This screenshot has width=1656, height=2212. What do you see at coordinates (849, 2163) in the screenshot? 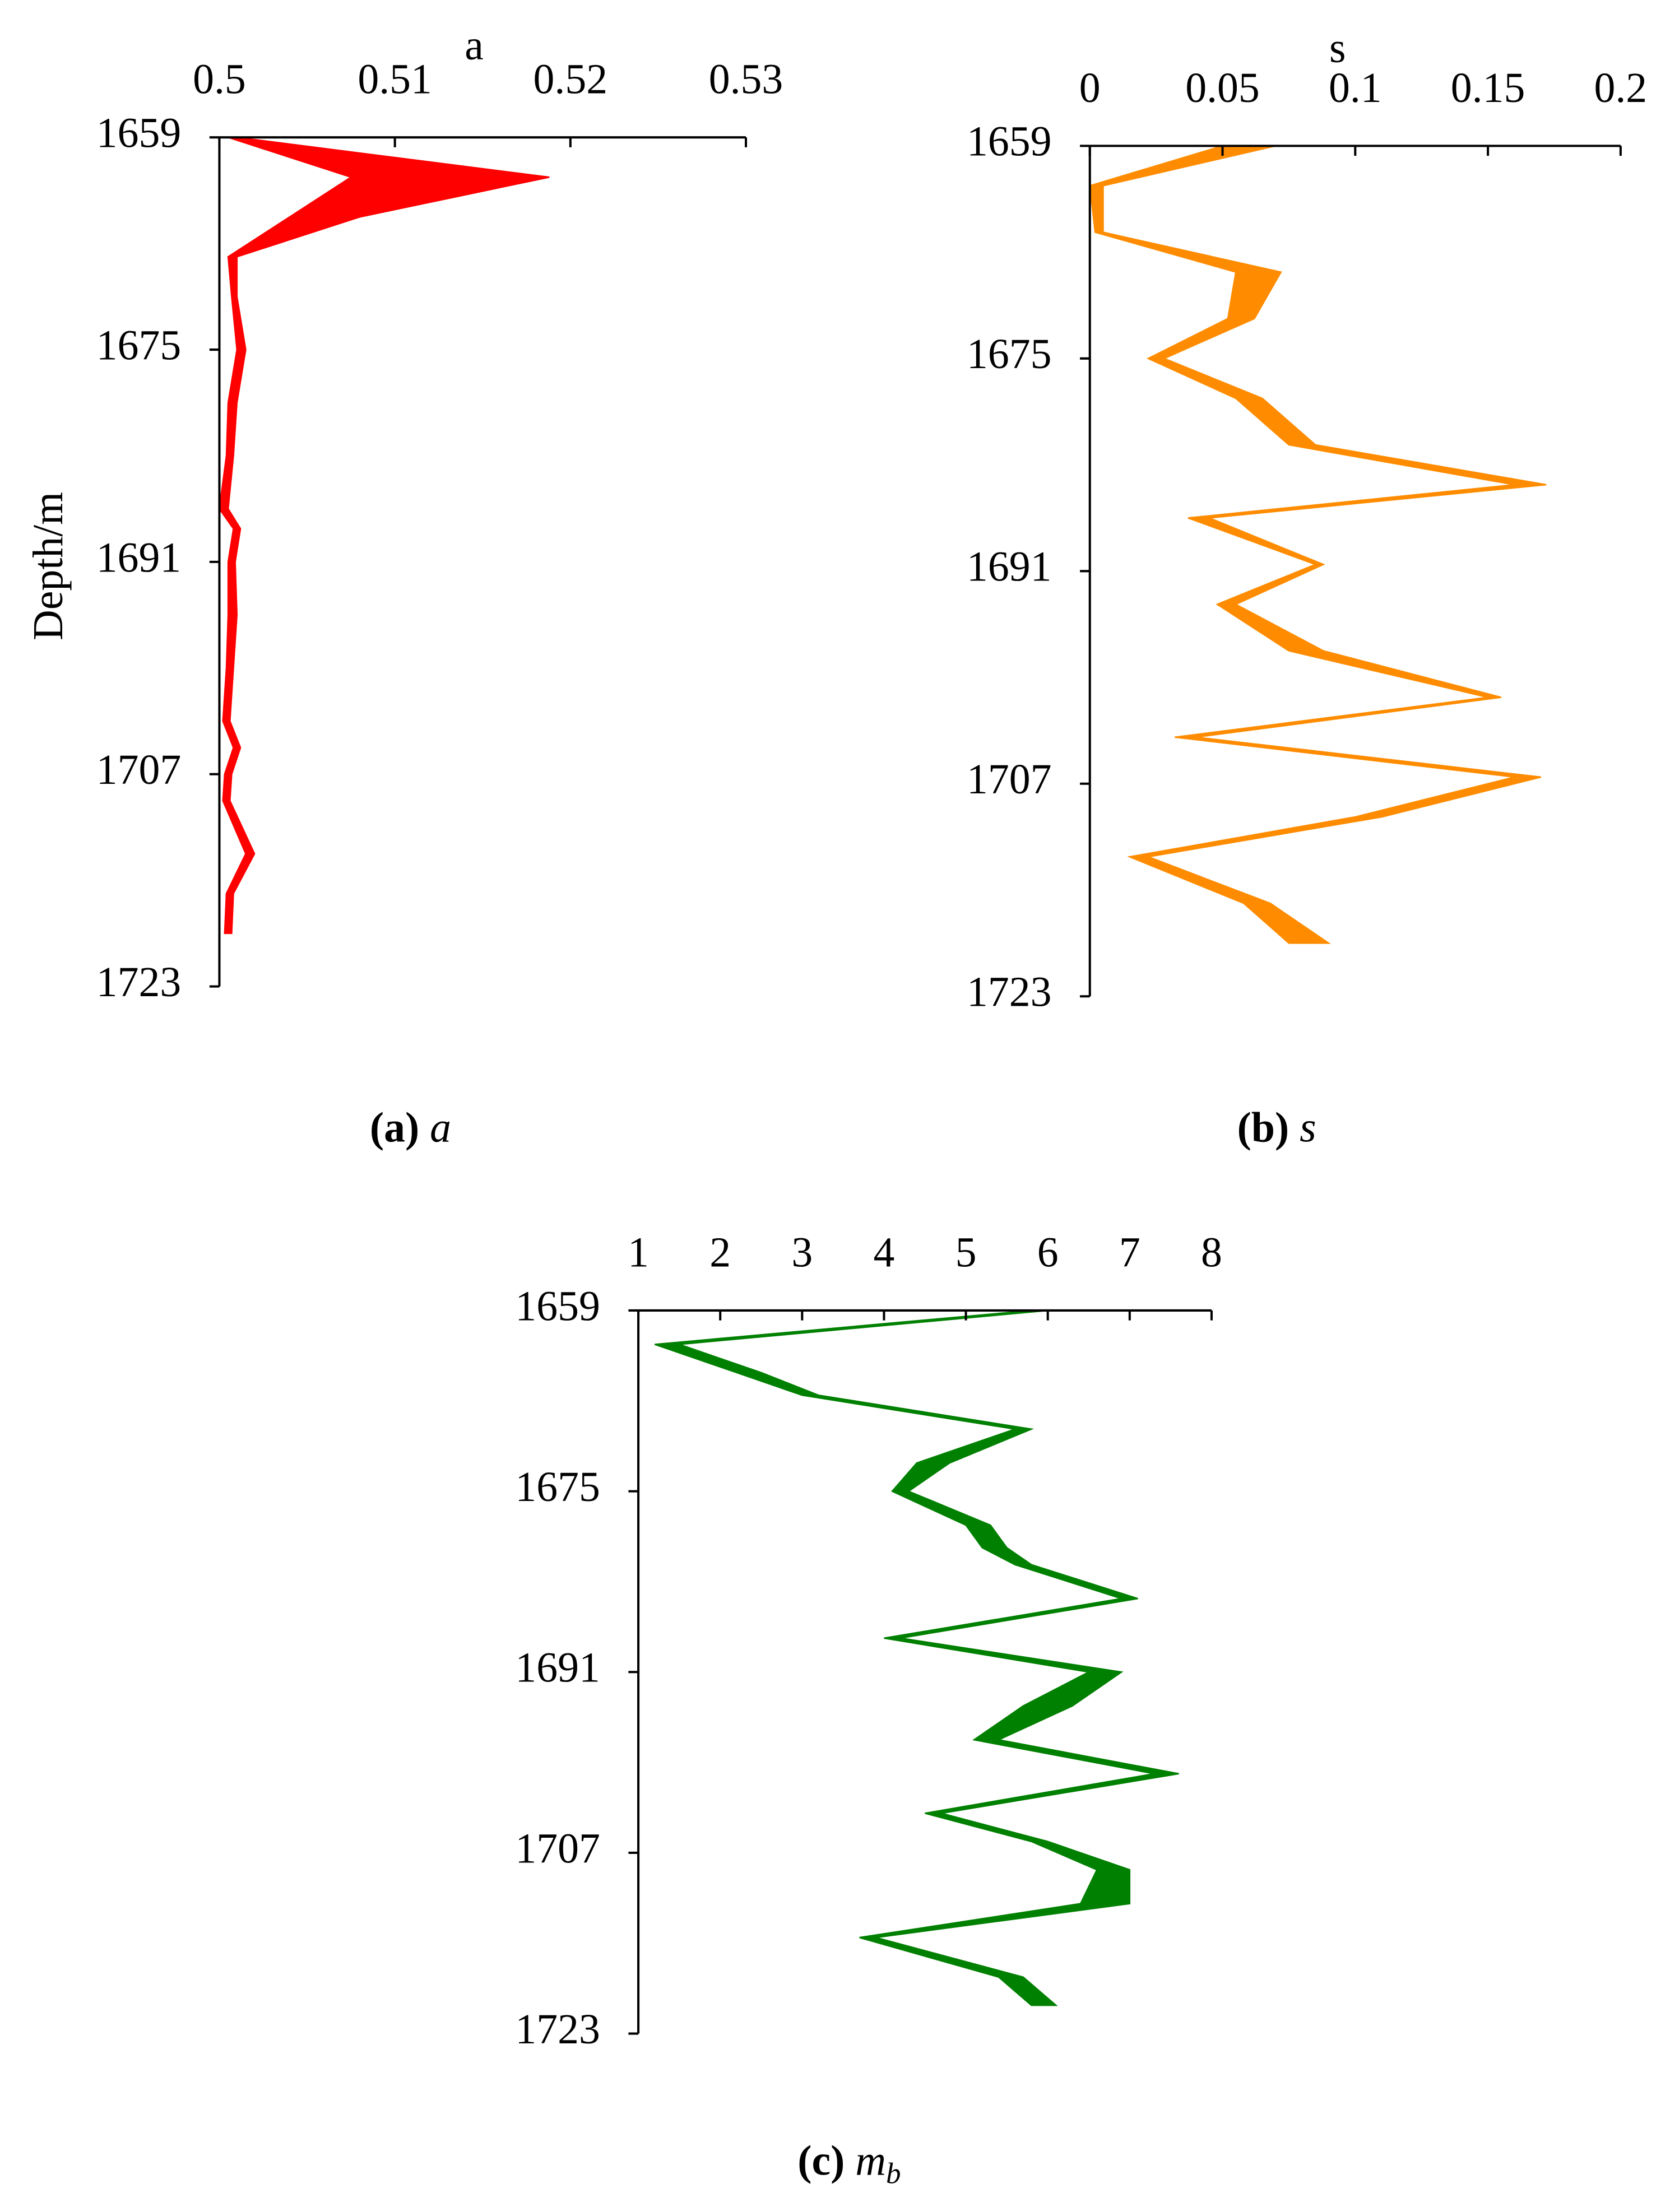
I see `caption: (c) mb` at bounding box center [849, 2163].